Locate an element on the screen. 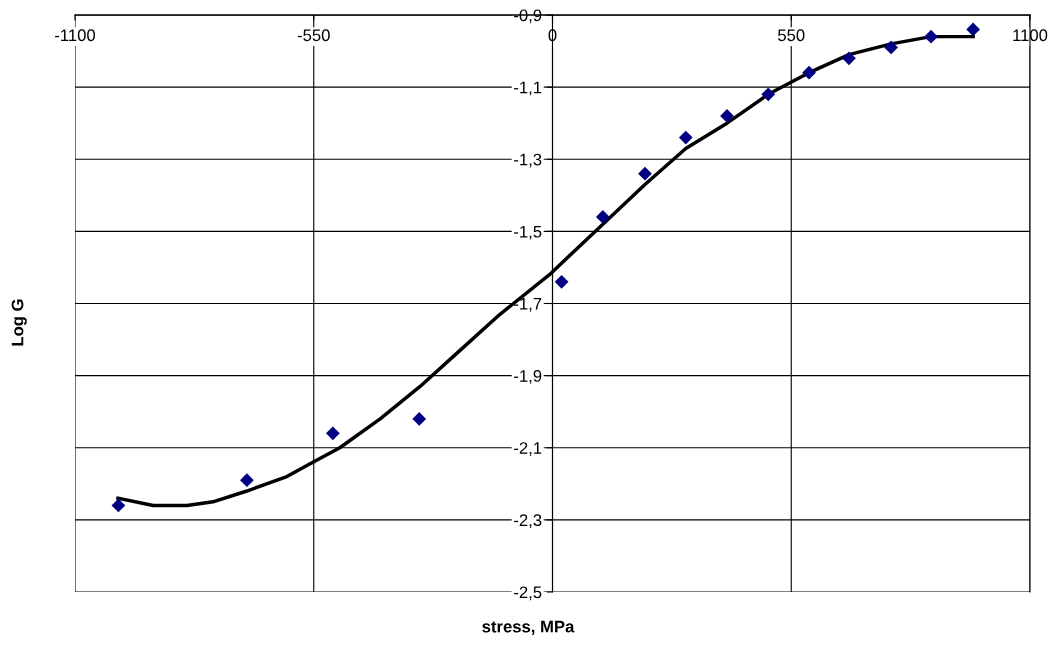 This screenshot has height=645, width=1056. x-tick-label: -1100 is located at coordinates (75, 35).